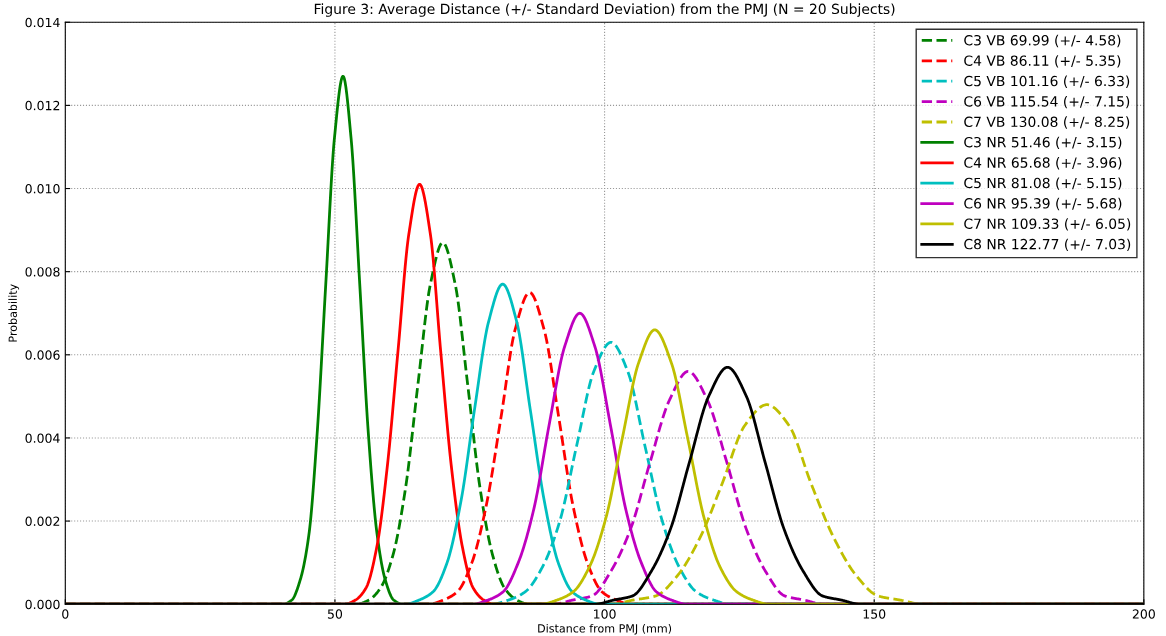 This screenshot has width=1166, height=636. I want to click on chart-title: Figure 3: Average Distance (+/- Standard Deviation) from the PMJ (N = 20 Subjects), so click(604, 10).